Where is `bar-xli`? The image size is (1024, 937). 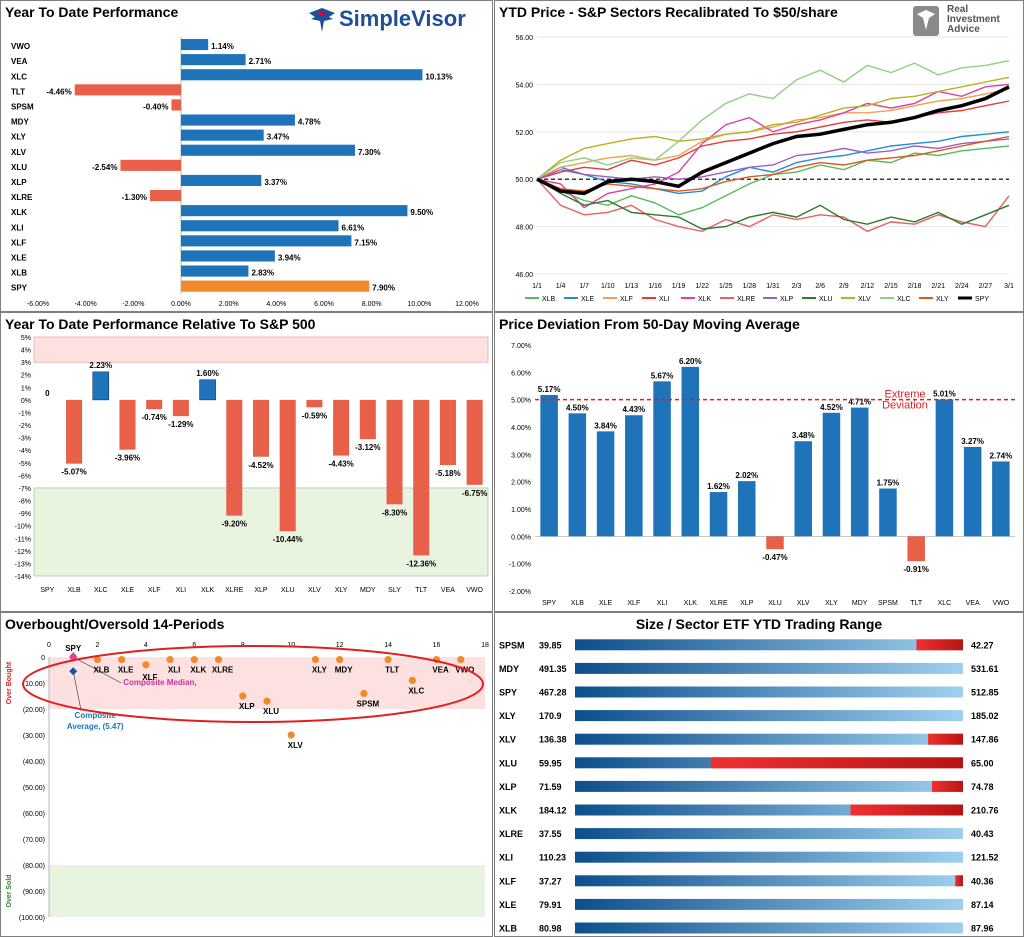 bar-xli is located at coordinates (662, 459).